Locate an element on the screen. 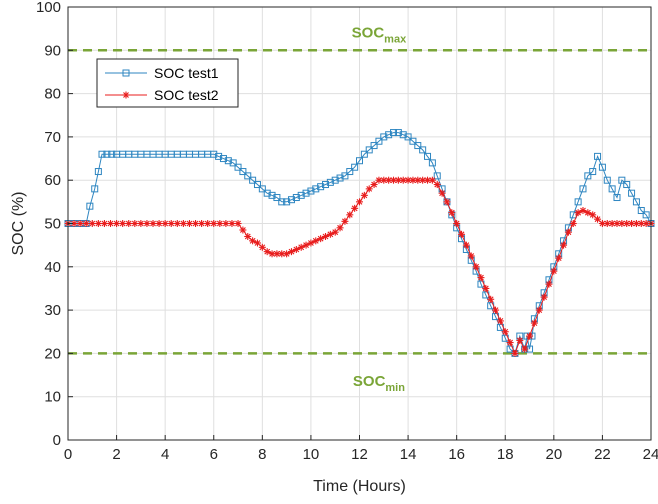 This screenshot has width=658, height=504. legend-box is located at coordinates (167, 83).